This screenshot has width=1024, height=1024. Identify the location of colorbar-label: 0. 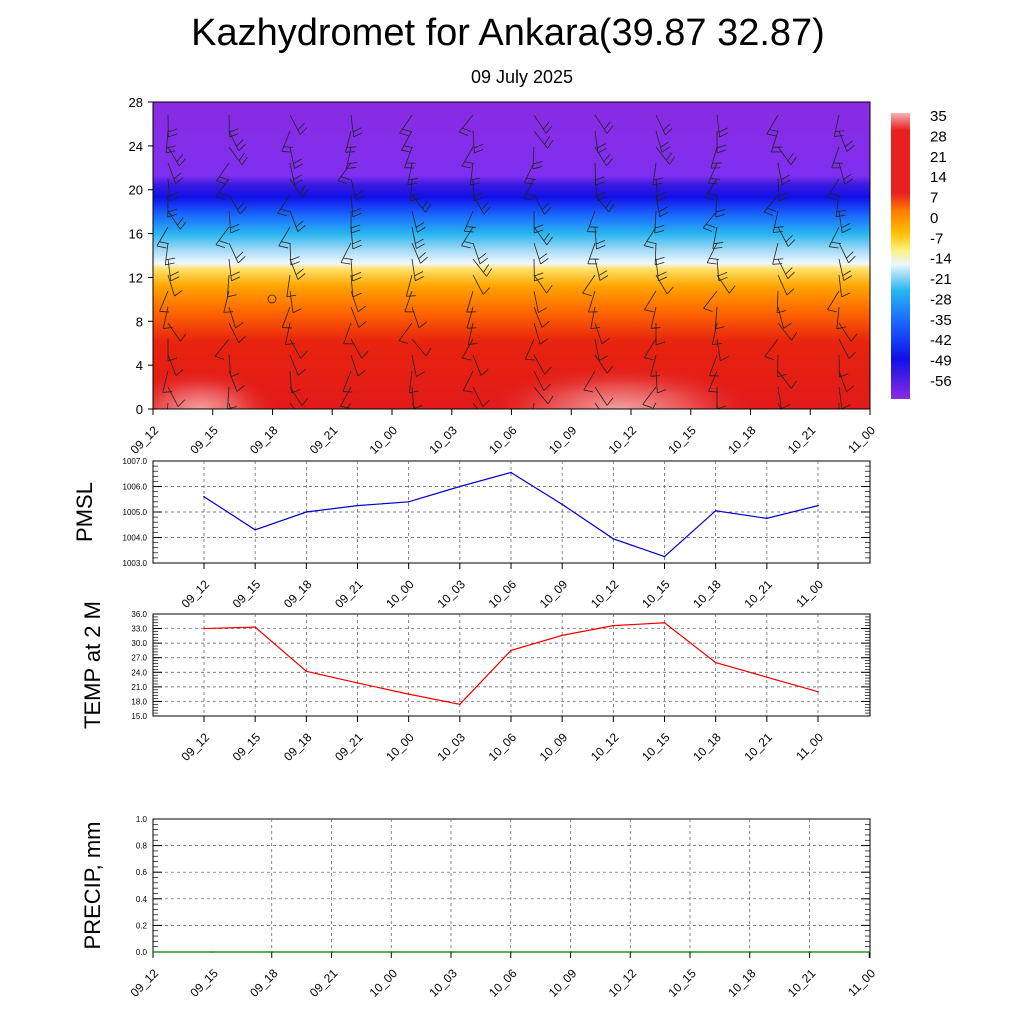
(934, 218).